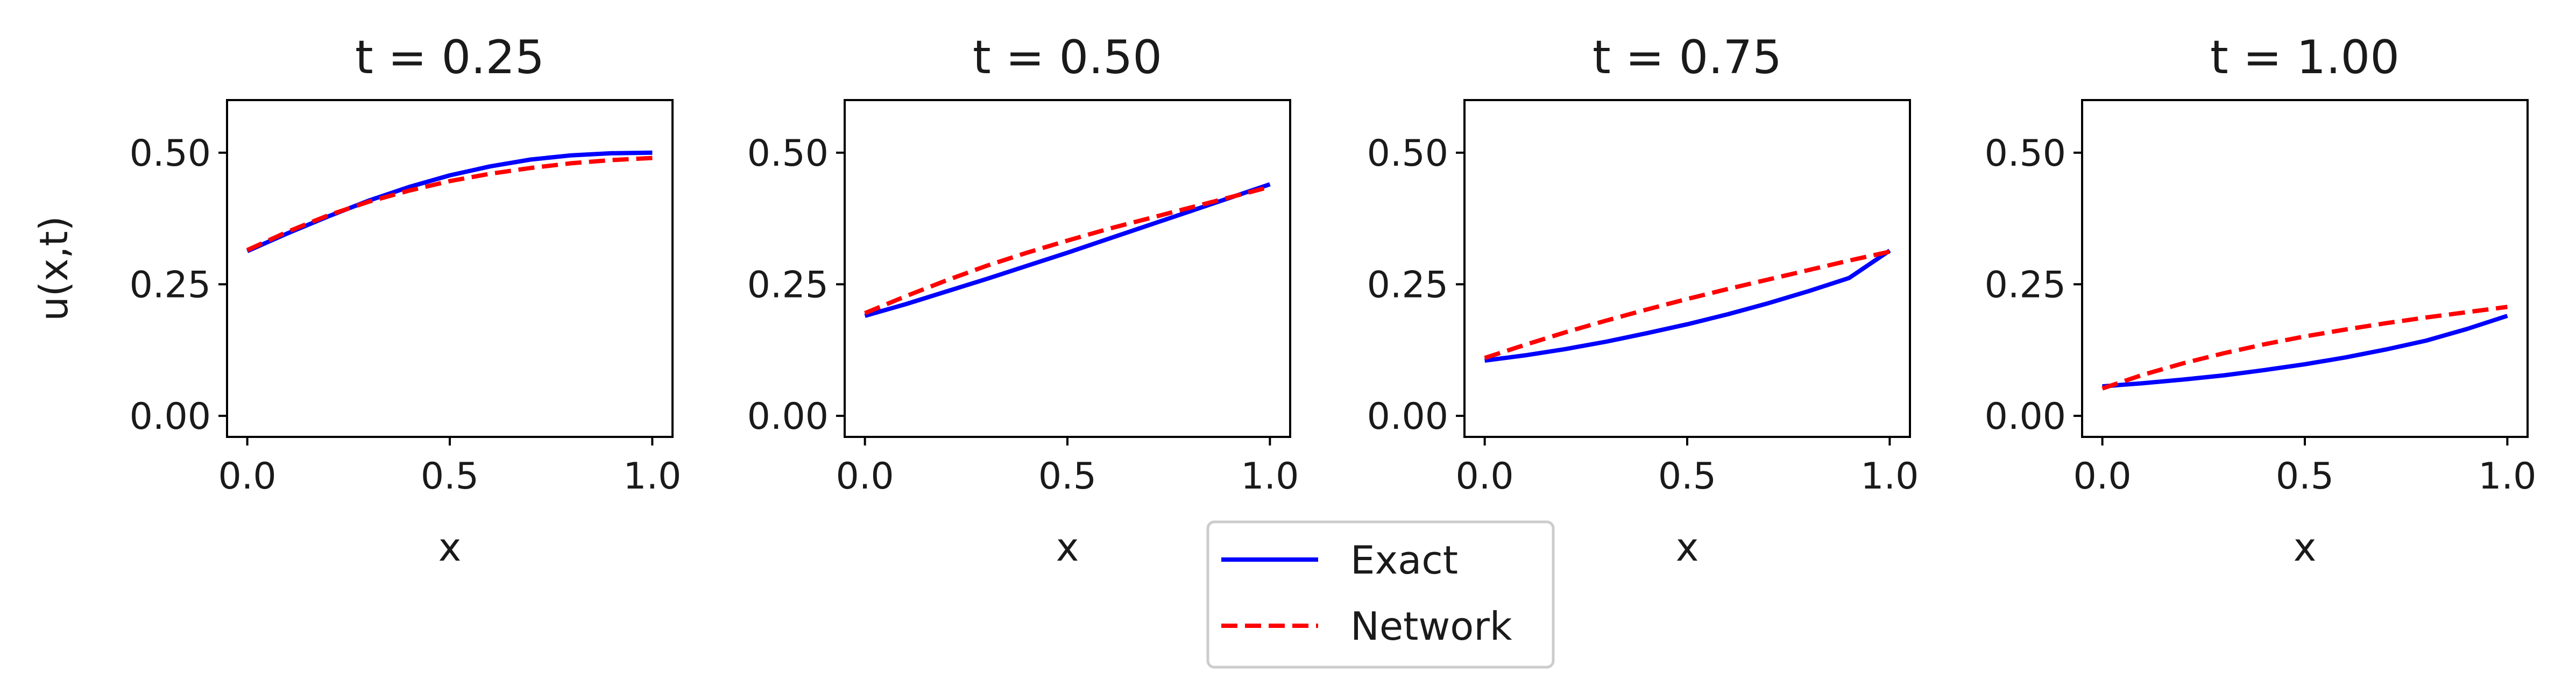 The image size is (2576, 700). I want to click on subplot-title: t = 0.75, so click(1687, 58).